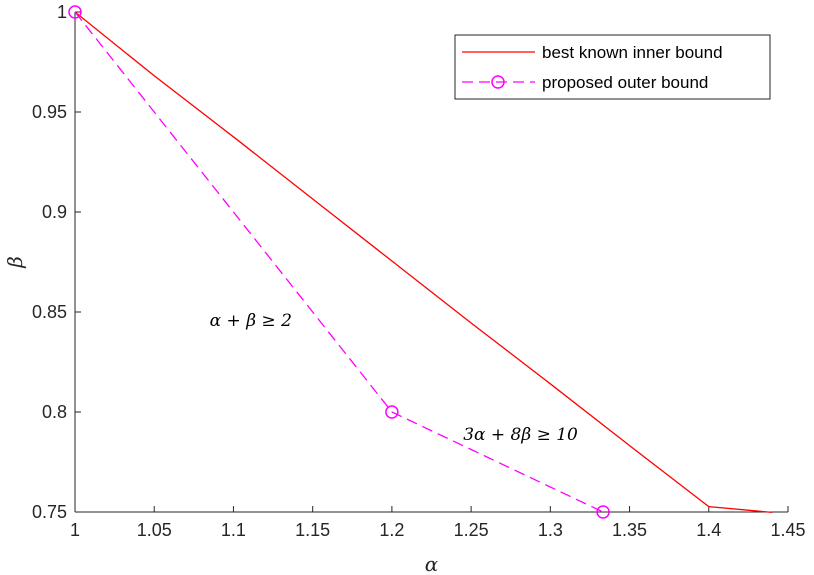  Describe the element at coordinates (550, 530) in the screenshot. I see `x-tick-label: 1.3` at that location.